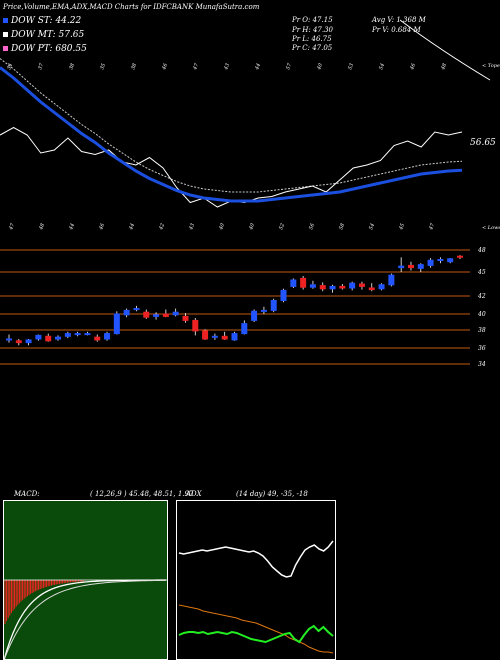  What do you see at coordinates (491, 66) in the screenshot?
I see `top-axis-label: < Toper` at bounding box center [491, 66].